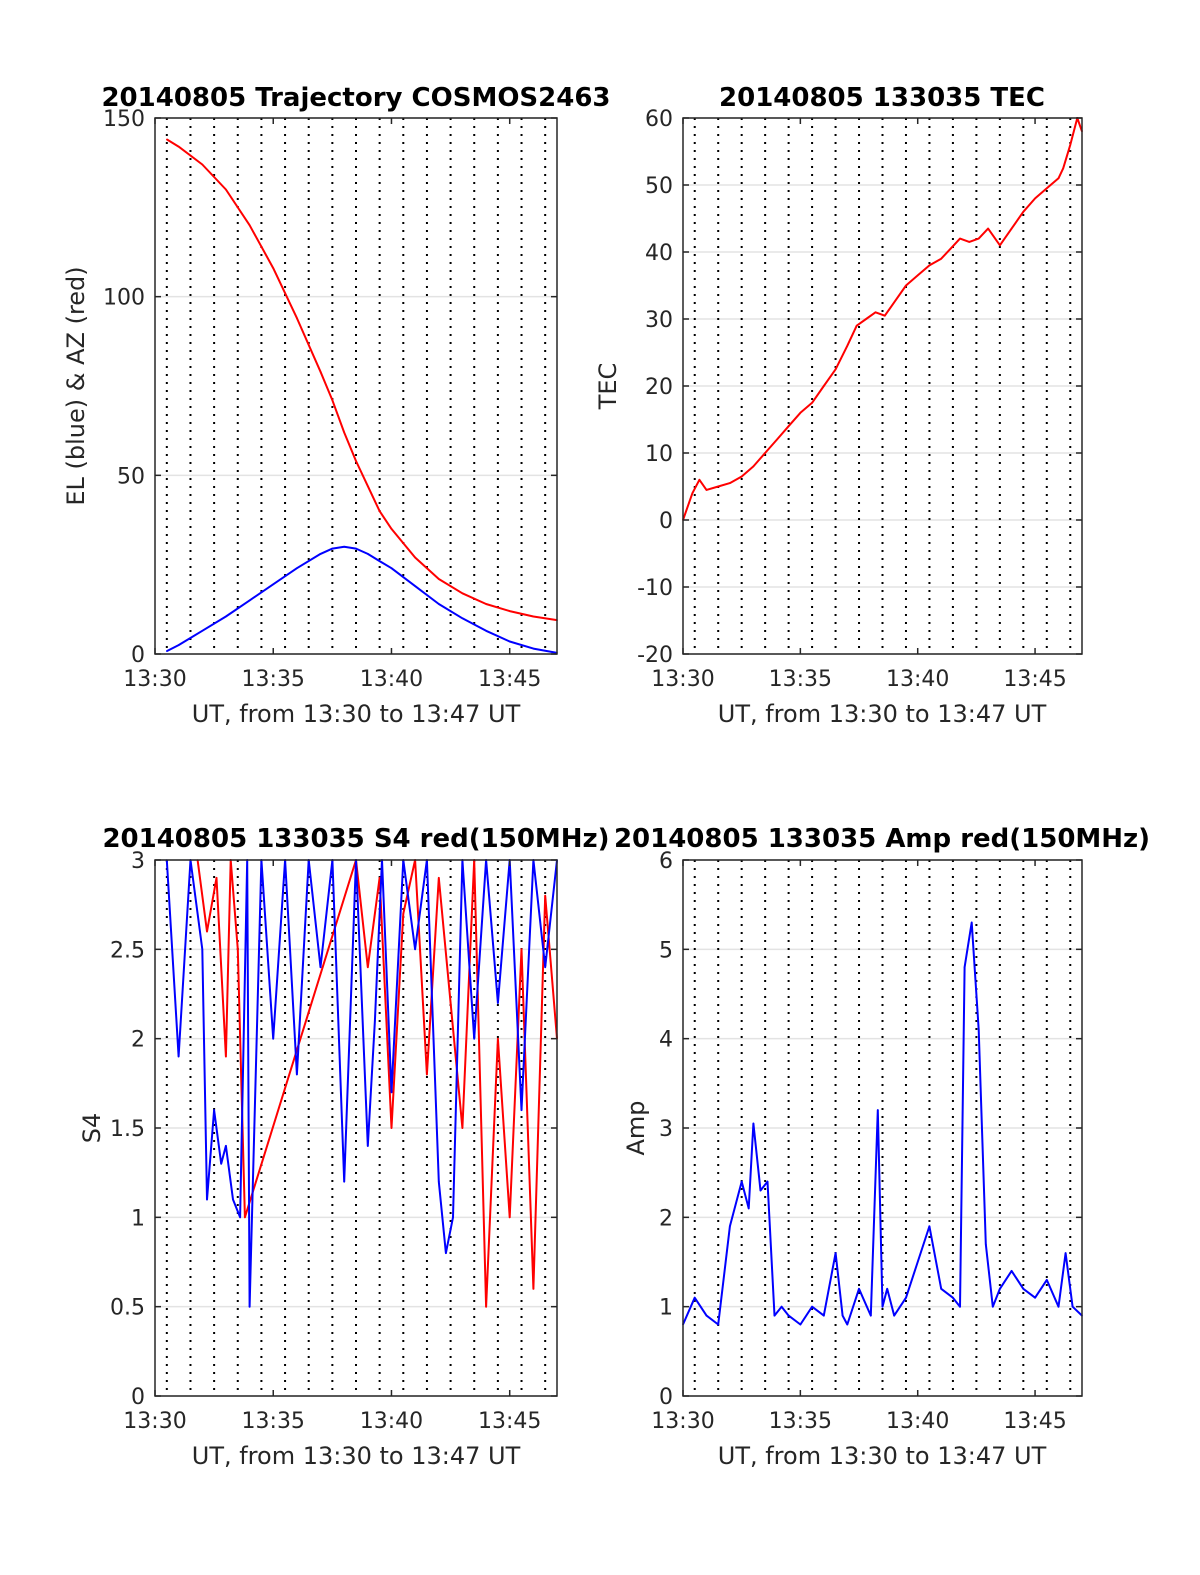 The height and width of the screenshot is (1575, 1200). What do you see at coordinates (666, 861) in the screenshot?
I see `y-tick-label: 6` at bounding box center [666, 861].